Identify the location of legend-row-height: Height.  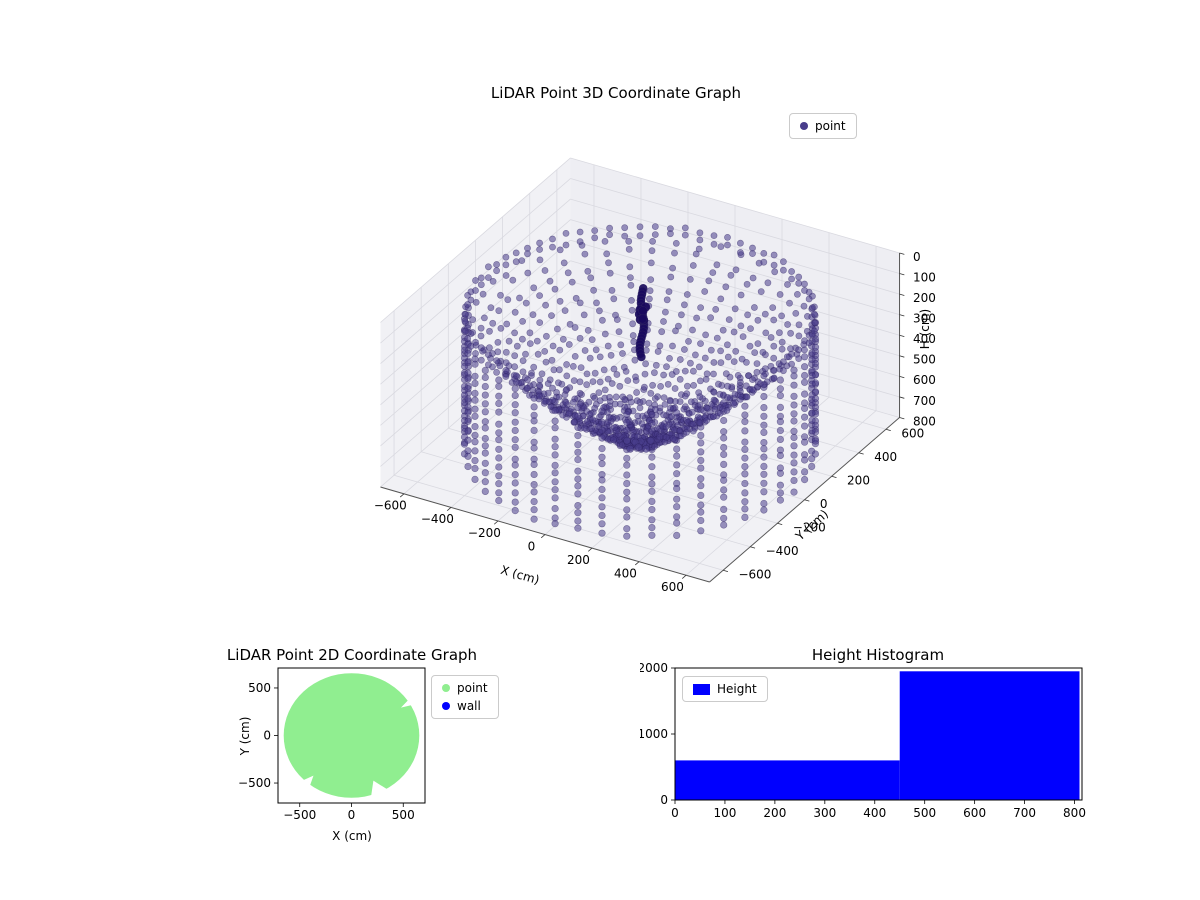
(725, 689).